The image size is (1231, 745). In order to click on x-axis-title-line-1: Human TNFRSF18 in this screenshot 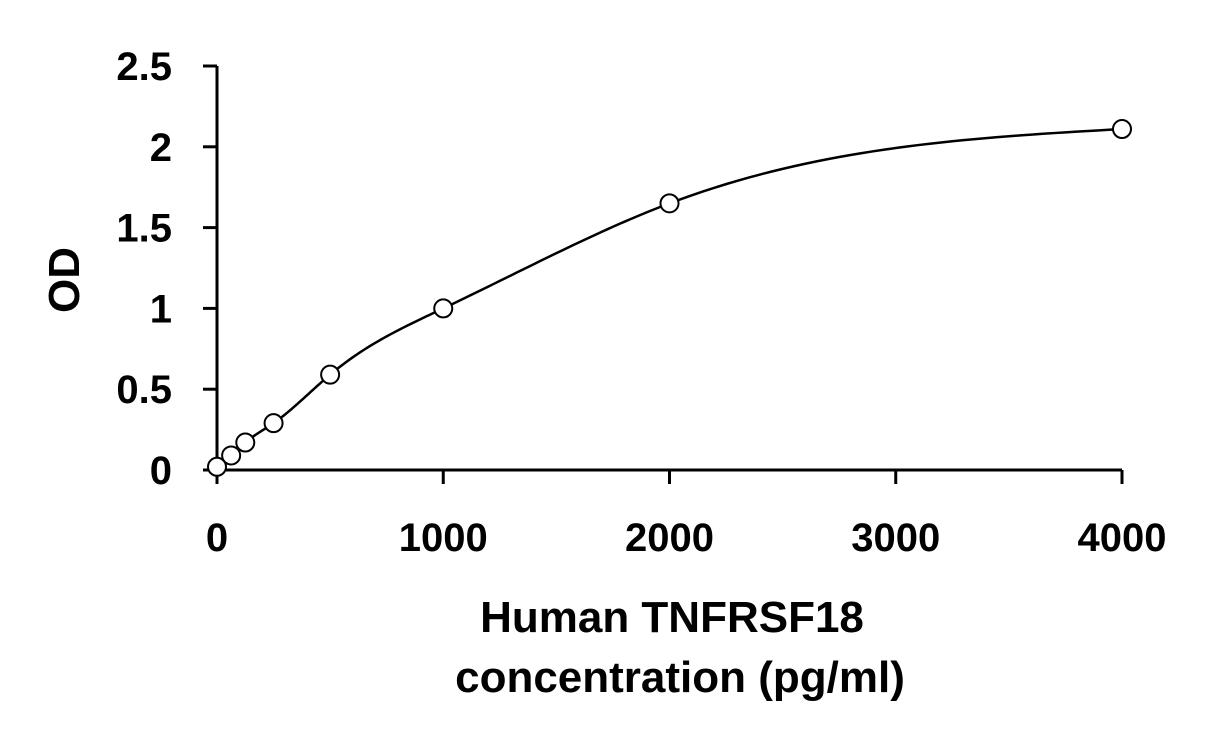, I will do `click(672, 617)`.